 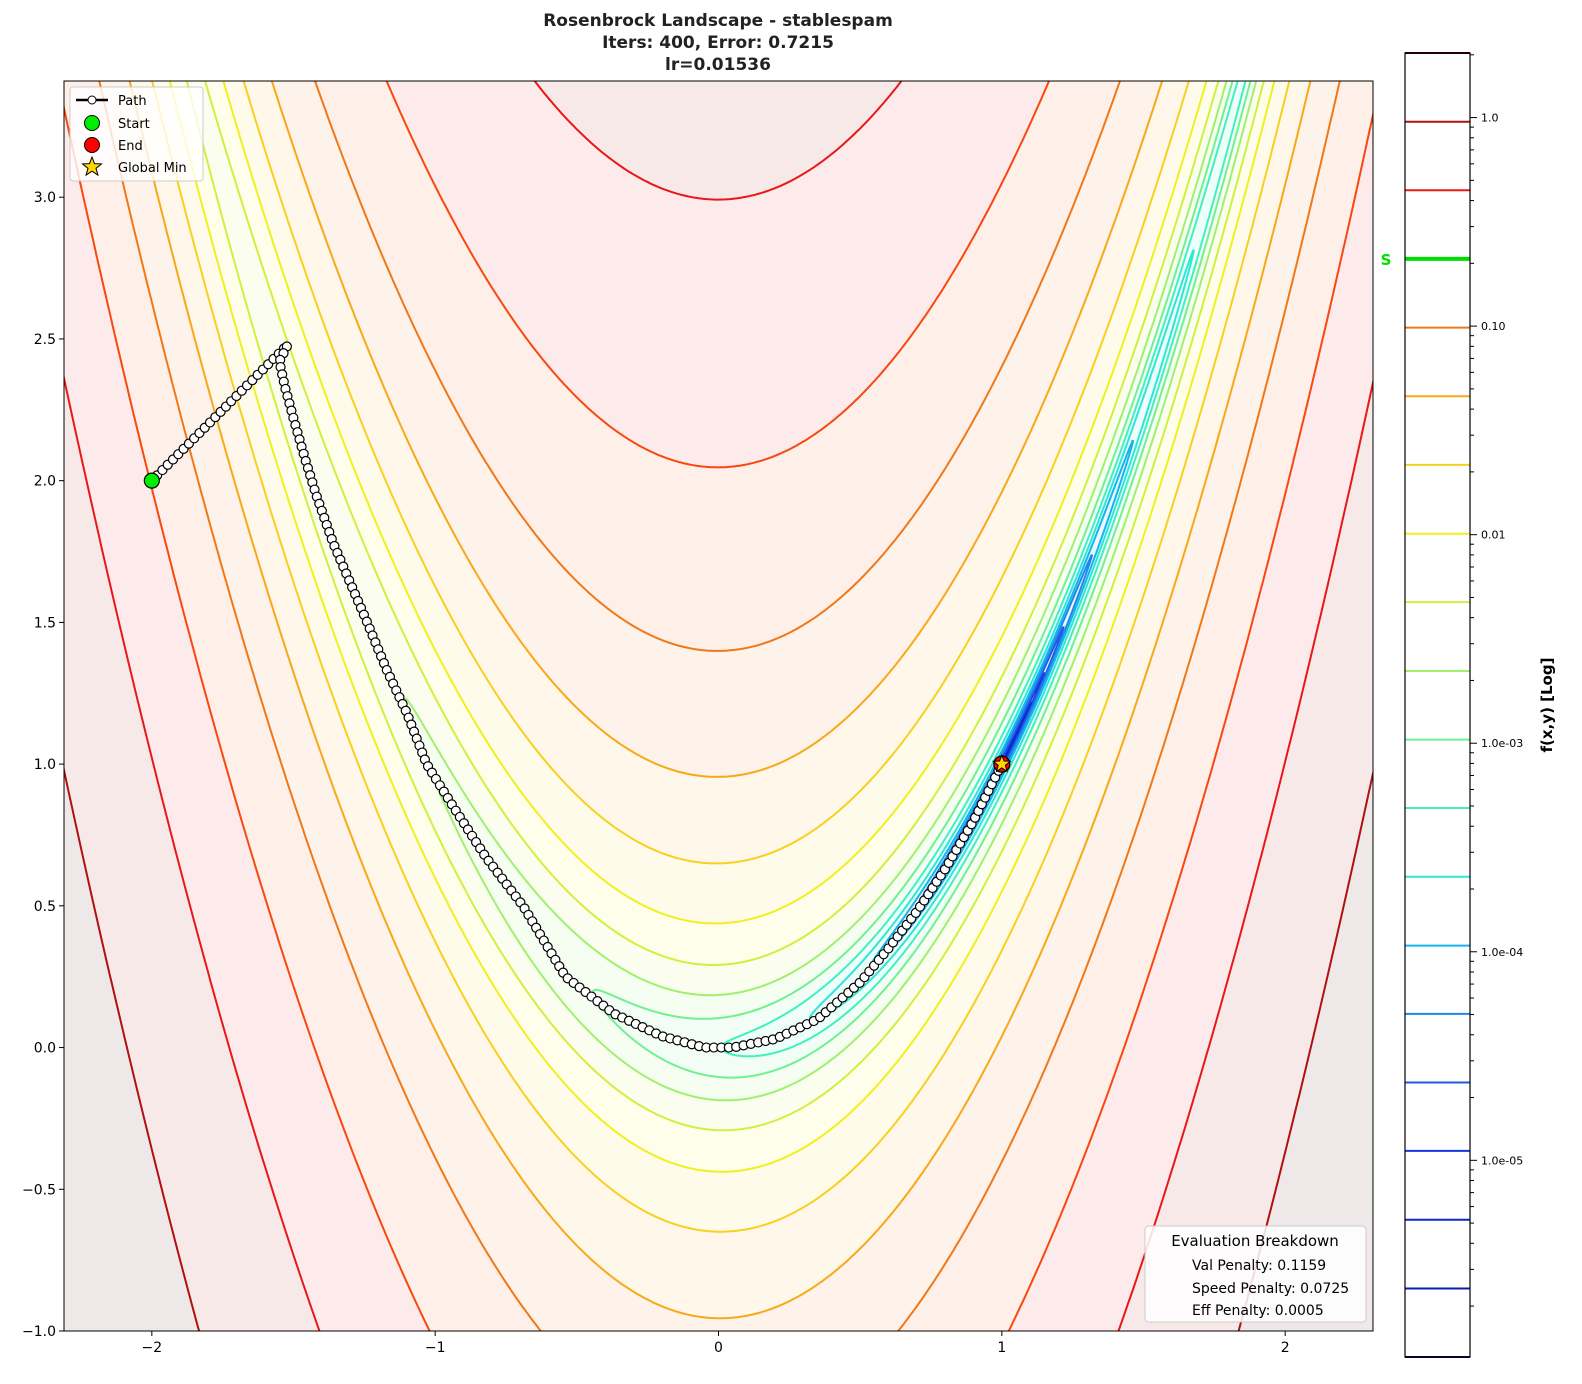 I want to click on legend-star-icon, so click(x=92, y=166).